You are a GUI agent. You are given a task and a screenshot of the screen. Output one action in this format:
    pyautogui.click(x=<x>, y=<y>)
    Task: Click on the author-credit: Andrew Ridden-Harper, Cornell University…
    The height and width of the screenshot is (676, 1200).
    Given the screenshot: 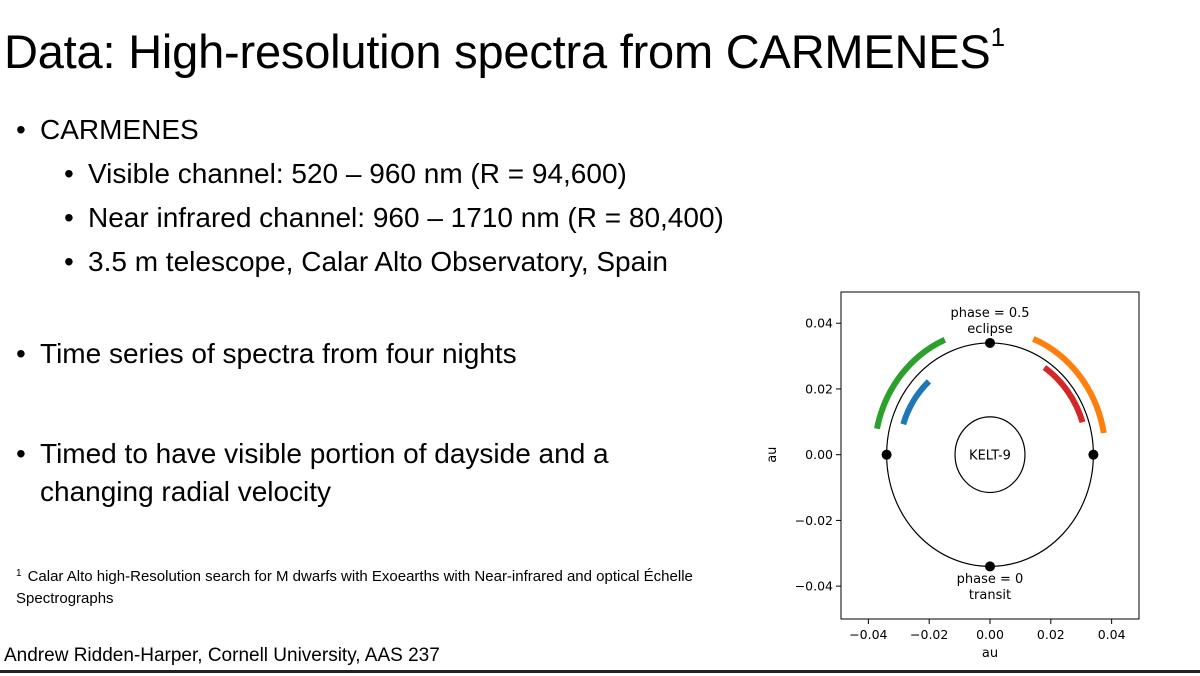 What is the action you would take?
    pyautogui.click(x=222, y=655)
    